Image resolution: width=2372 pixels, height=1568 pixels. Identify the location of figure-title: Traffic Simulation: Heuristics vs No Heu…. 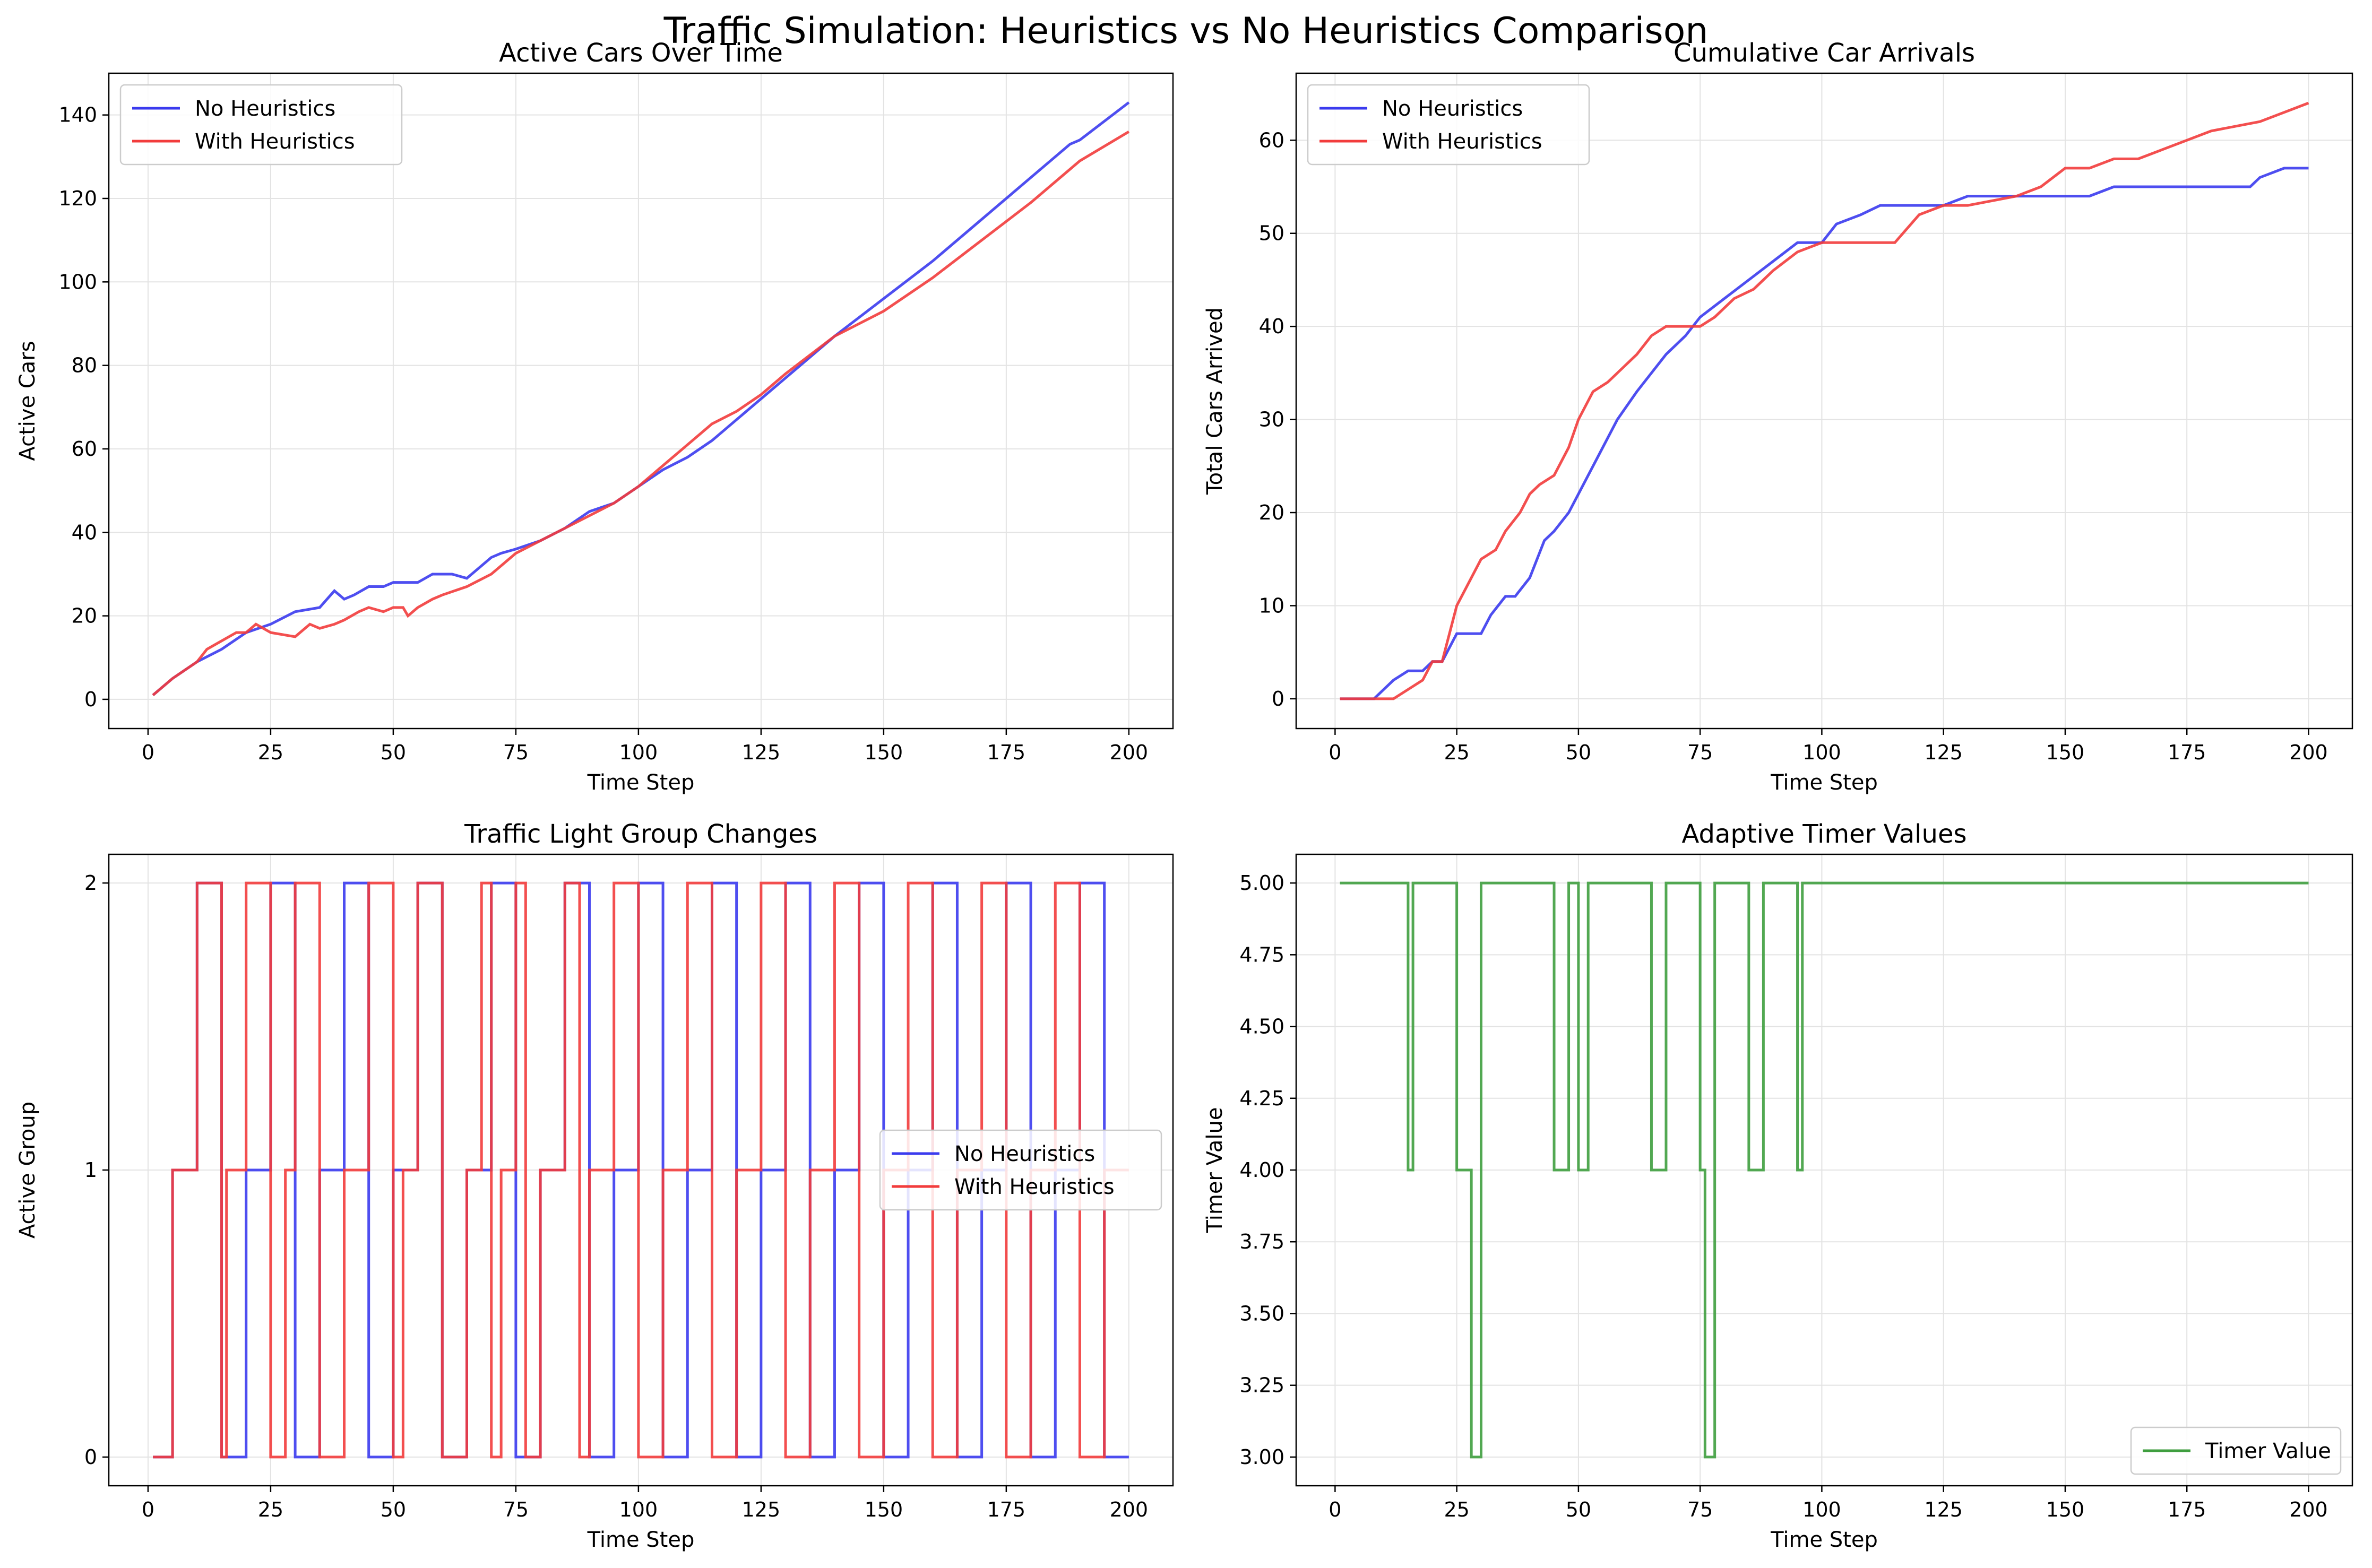
(1186, 31).